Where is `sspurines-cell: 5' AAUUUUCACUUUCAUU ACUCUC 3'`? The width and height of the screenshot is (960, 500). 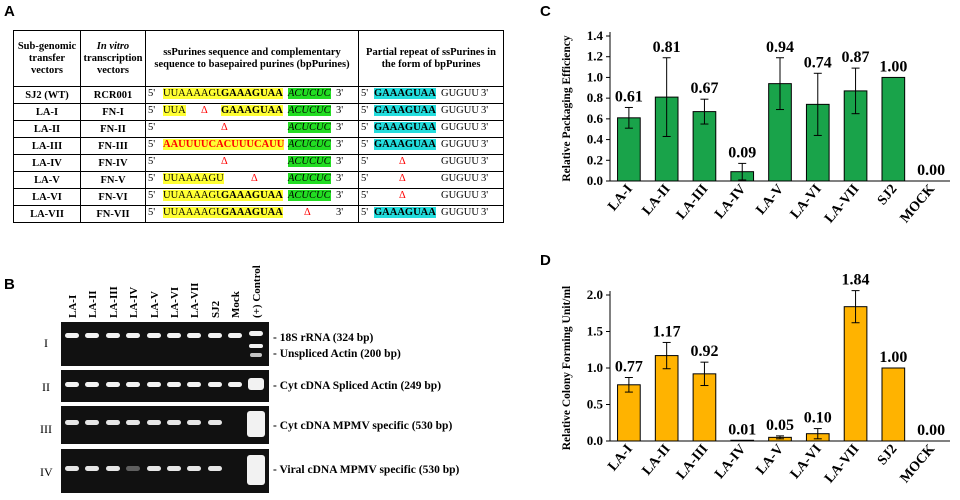 sspurines-cell: 5' AAUUUUCACUUUCAUU ACUCUC 3' is located at coordinates (252, 146).